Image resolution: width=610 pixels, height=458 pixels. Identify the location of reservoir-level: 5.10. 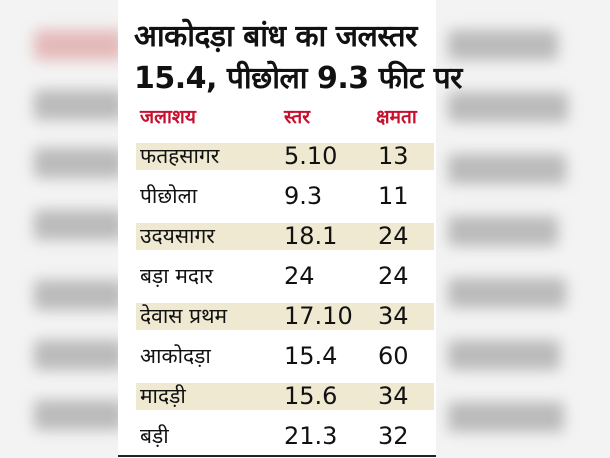
(311, 156).